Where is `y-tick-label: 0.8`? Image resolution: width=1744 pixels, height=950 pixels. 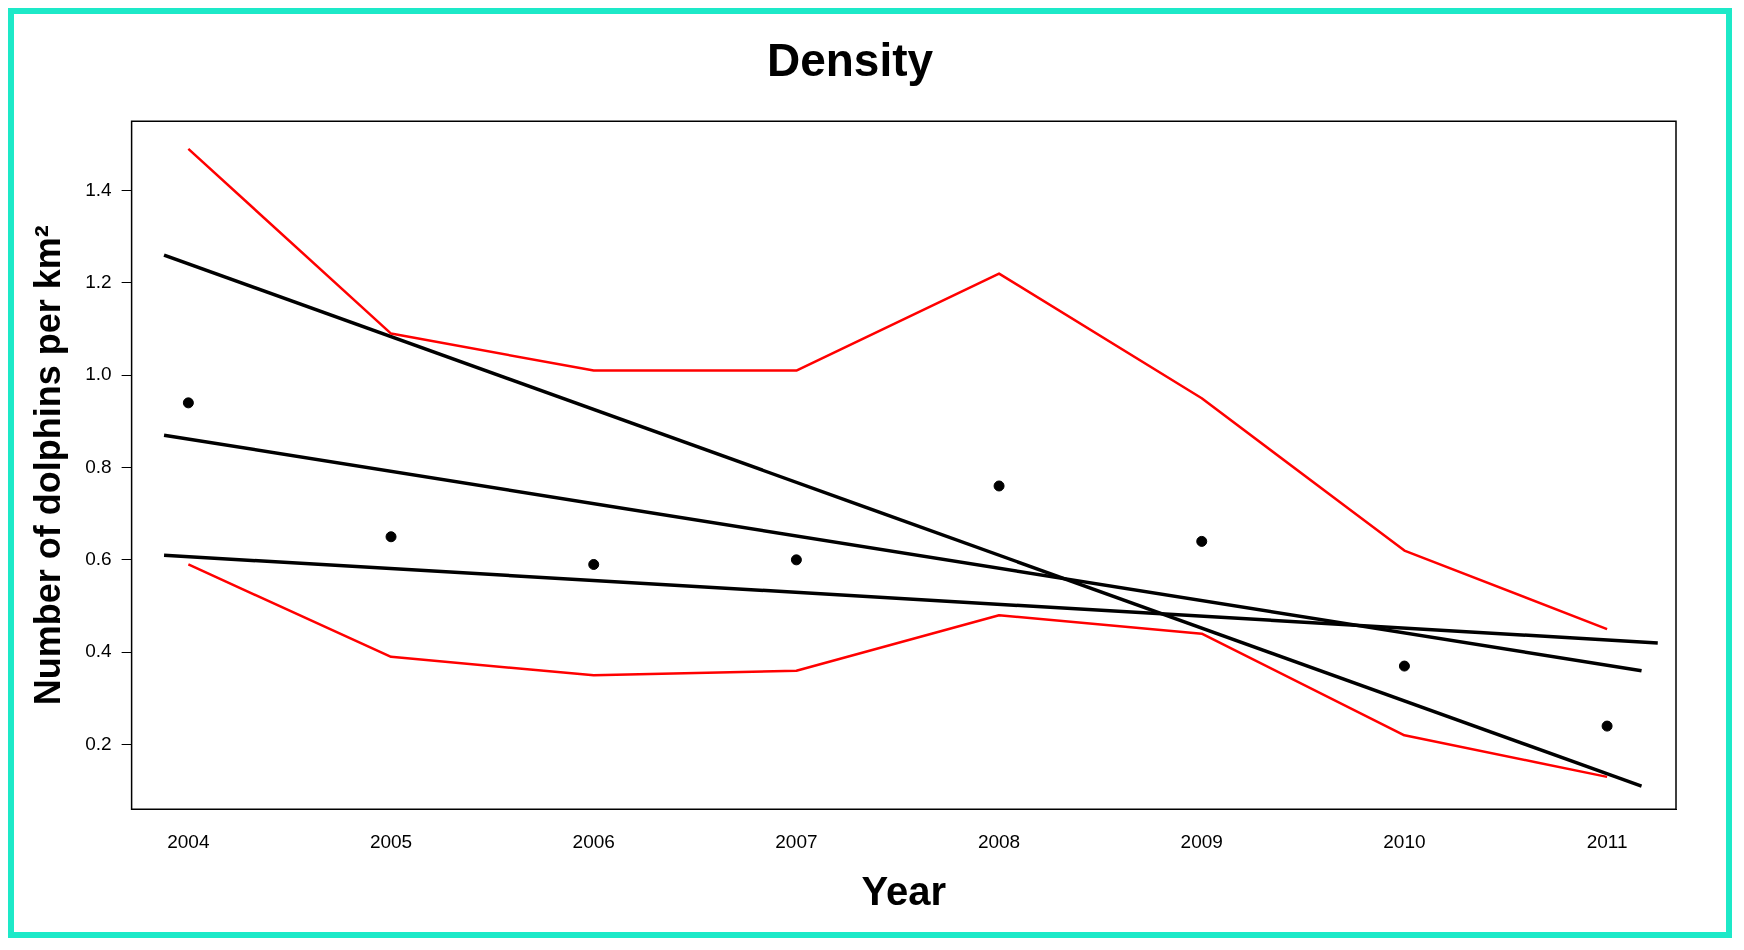
y-tick-label: 0.8 is located at coordinates (98, 466).